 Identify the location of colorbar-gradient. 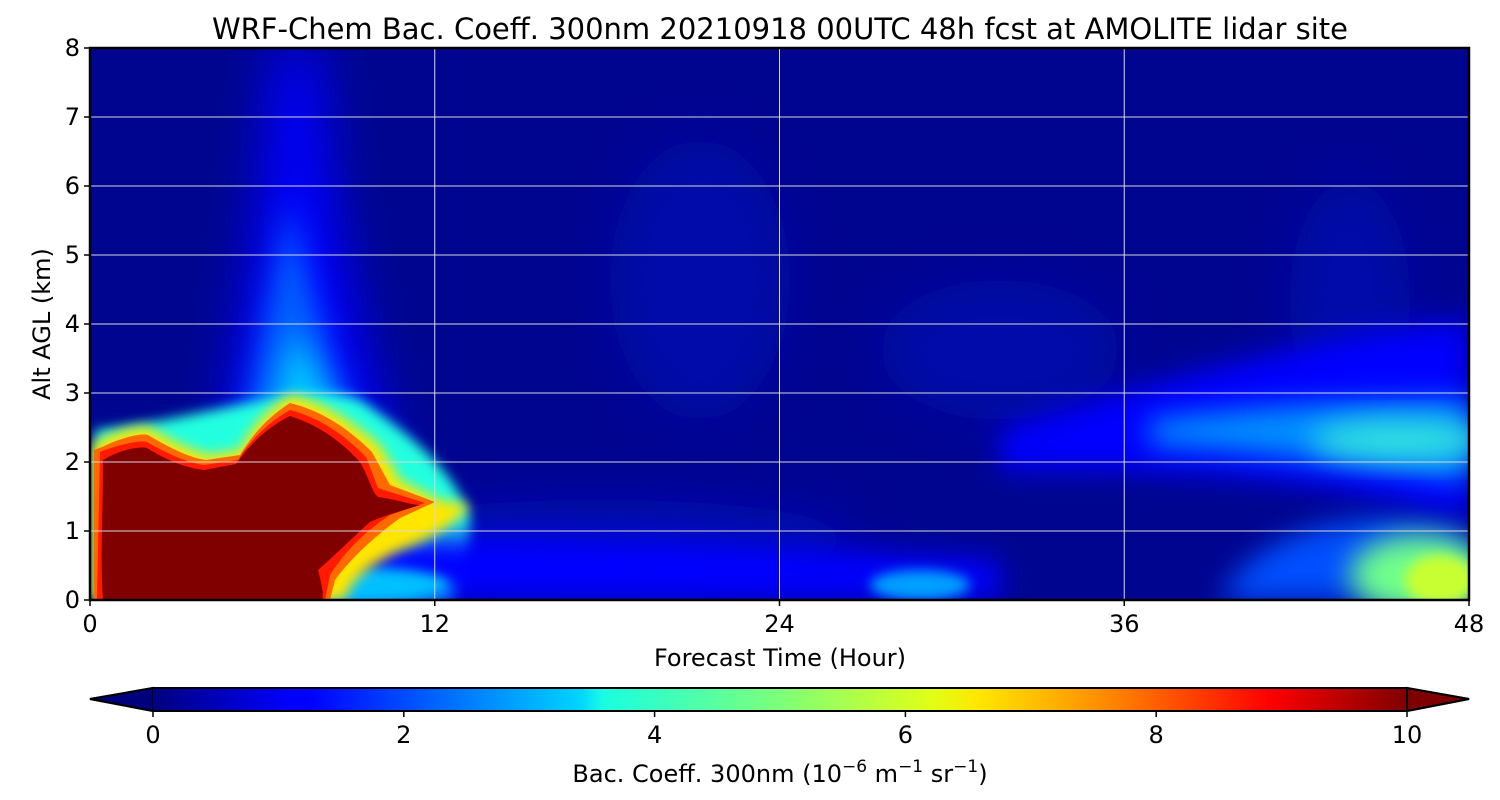
(780, 699).